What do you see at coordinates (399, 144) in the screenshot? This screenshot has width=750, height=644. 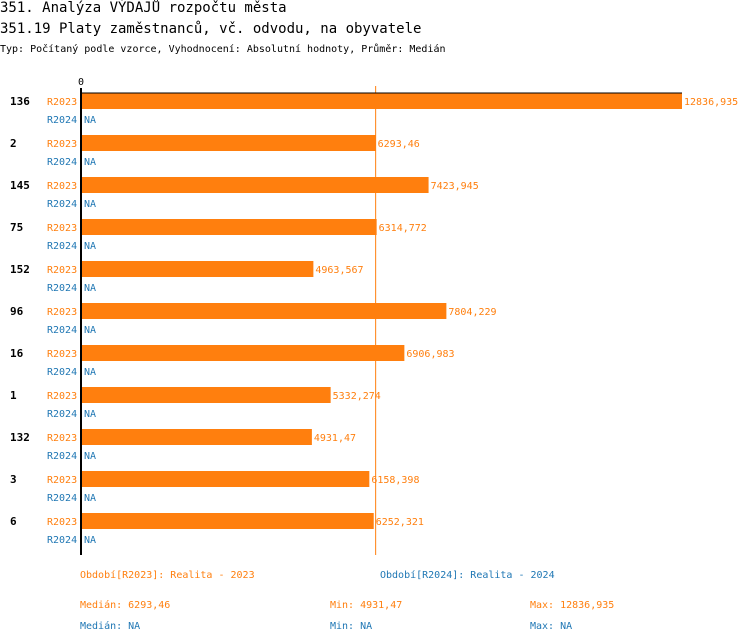 I see `value-label-r2023: 6293,46` at bounding box center [399, 144].